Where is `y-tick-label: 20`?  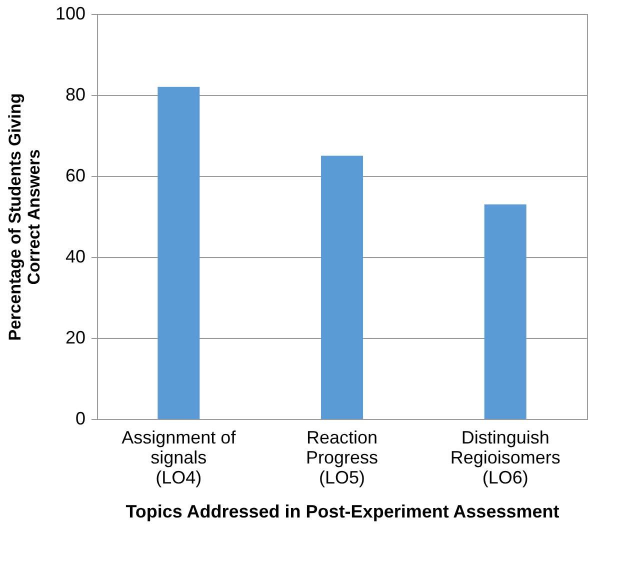
y-tick-label: 20 is located at coordinates (75, 338).